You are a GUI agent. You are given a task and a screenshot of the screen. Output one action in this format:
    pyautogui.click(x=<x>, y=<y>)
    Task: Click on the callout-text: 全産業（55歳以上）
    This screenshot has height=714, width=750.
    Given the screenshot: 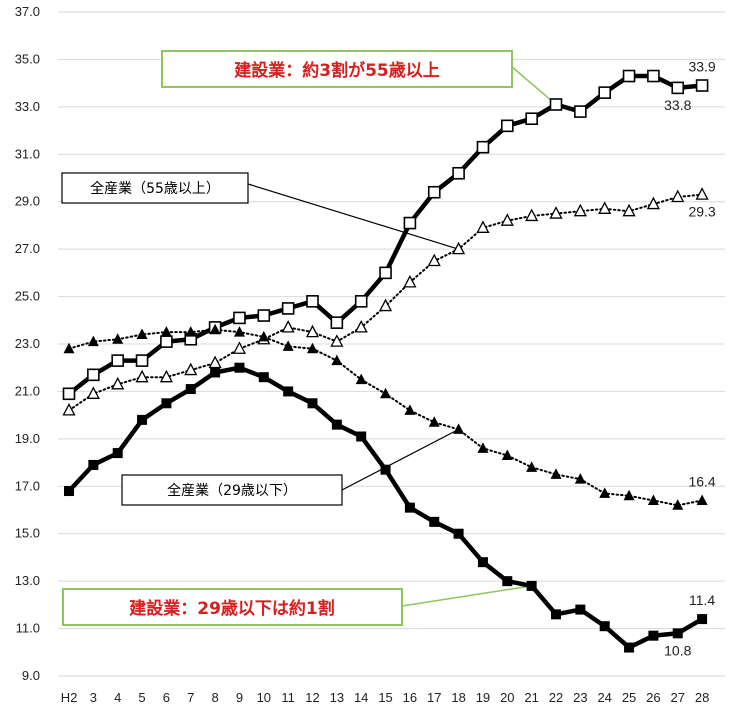 What is the action you would take?
    pyautogui.click(x=155, y=188)
    